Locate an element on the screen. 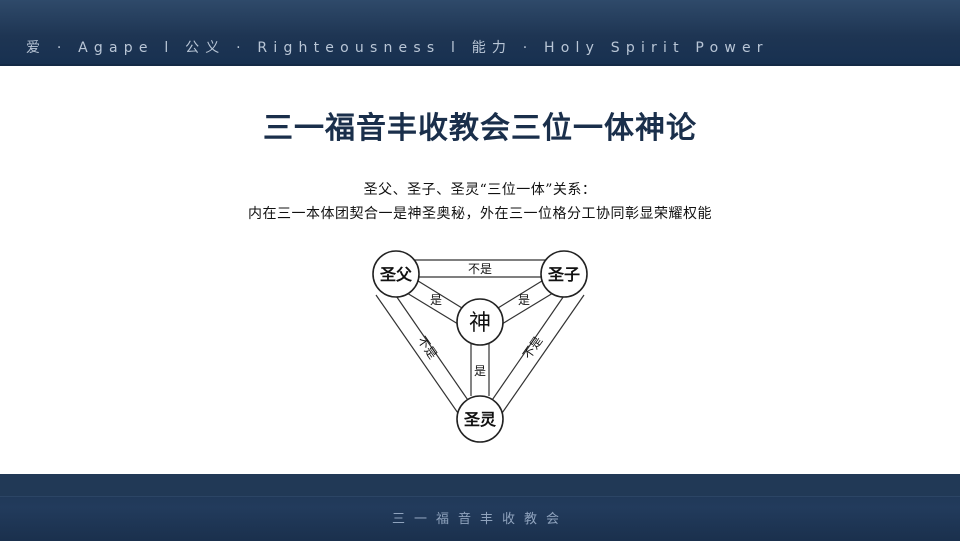 The height and width of the screenshot is (541, 960). node-spirit-label: 圣灵 is located at coordinates (480, 419).